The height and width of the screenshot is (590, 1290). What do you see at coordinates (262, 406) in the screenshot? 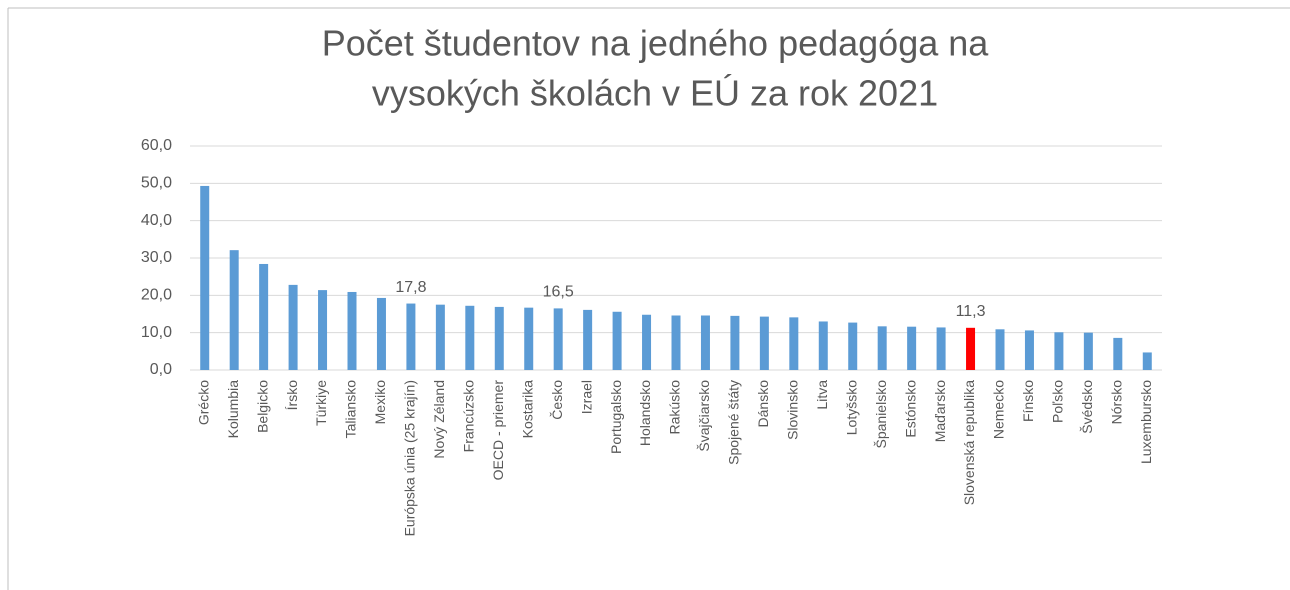
I see `x-tick-label: Belgicko` at bounding box center [262, 406].